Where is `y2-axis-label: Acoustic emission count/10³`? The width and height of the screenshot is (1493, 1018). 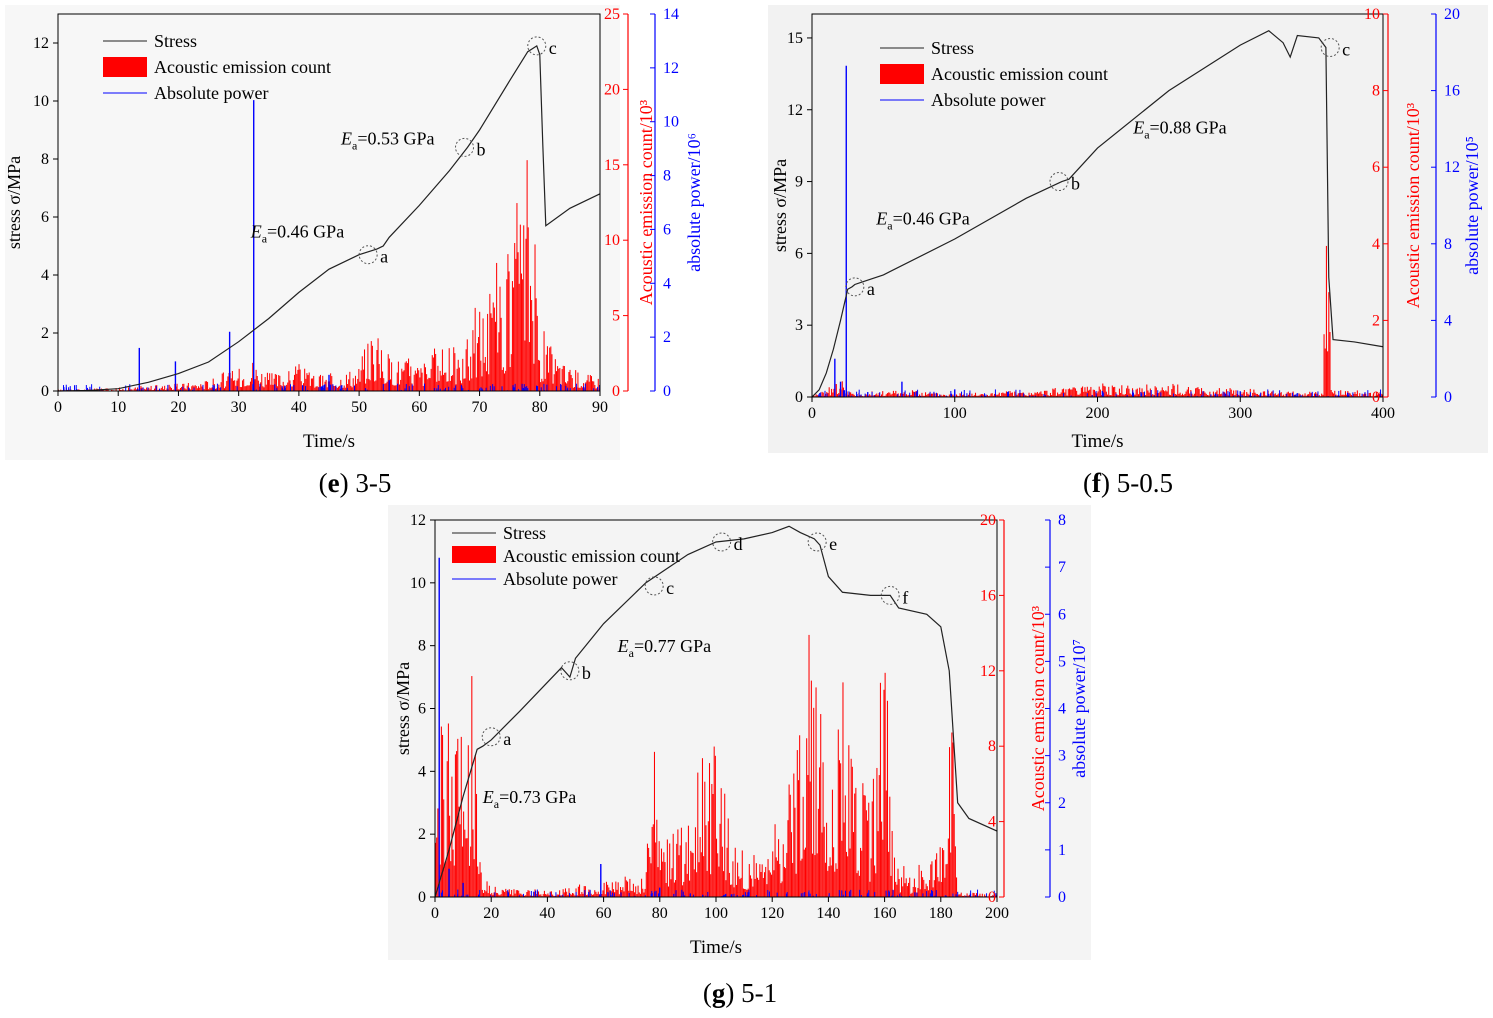 y2-axis-label: Acoustic emission count/10³ is located at coordinates (1413, 205).